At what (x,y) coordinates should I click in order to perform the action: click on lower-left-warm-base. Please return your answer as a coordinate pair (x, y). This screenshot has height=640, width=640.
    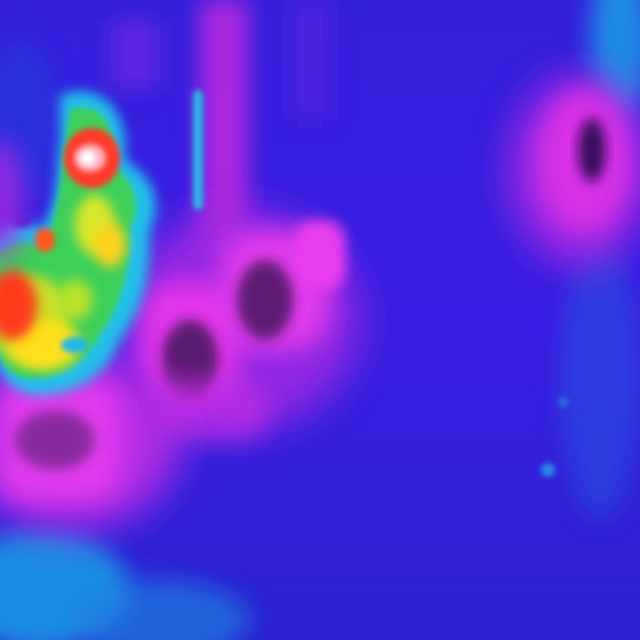
    Looking at the image, I should click on (90, 440).